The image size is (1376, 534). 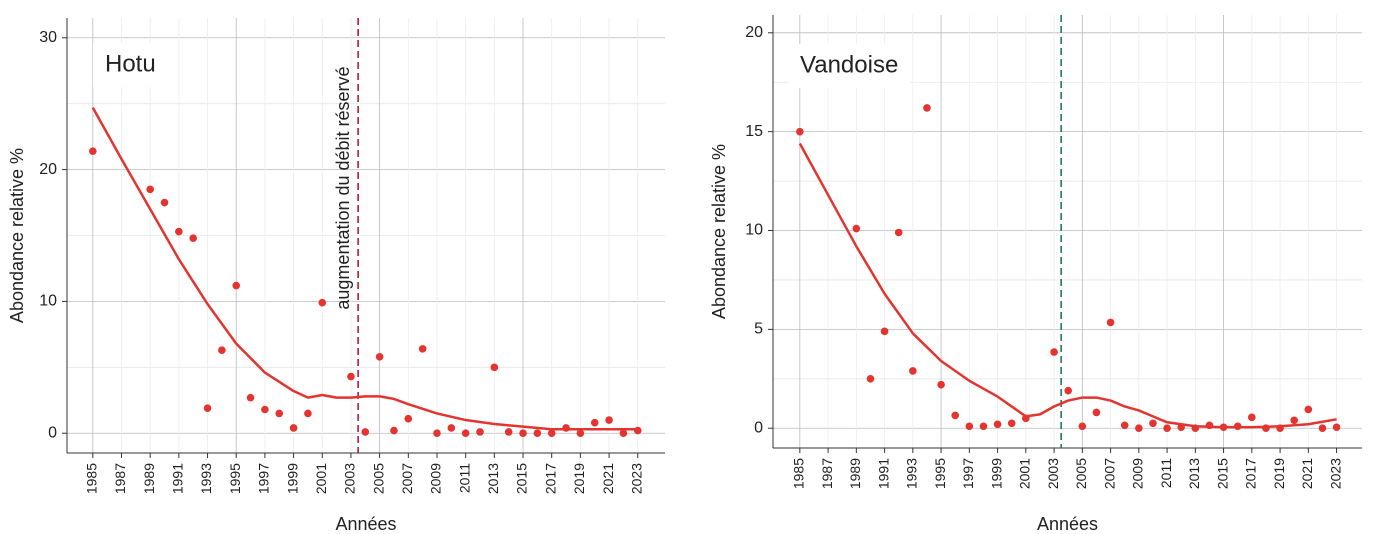 What do you see at coordinates (48, 37) in the screenshot?
I see `y-tick-label: 30` at bounding box center [48, 37].